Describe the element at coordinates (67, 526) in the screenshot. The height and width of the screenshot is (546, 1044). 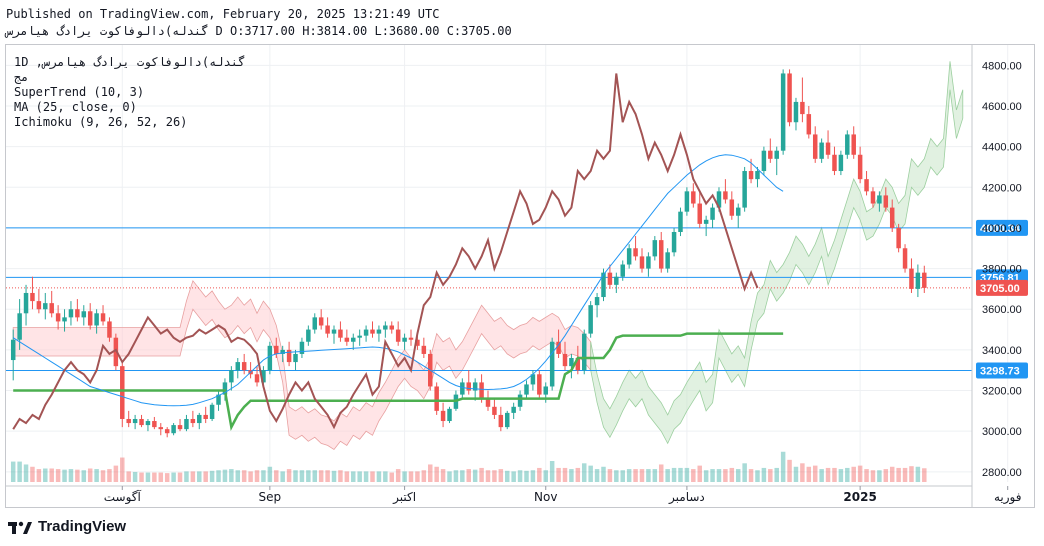
I see `footer-brand: TradingView` at that location.